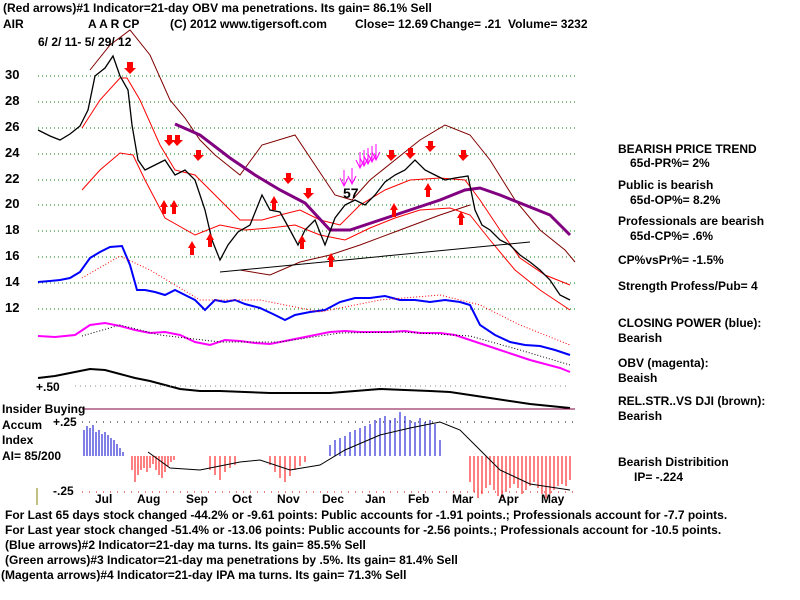 The height and width of the screenshot is (600, 800). I want to click on outer-band-lower, so click(355, 240).